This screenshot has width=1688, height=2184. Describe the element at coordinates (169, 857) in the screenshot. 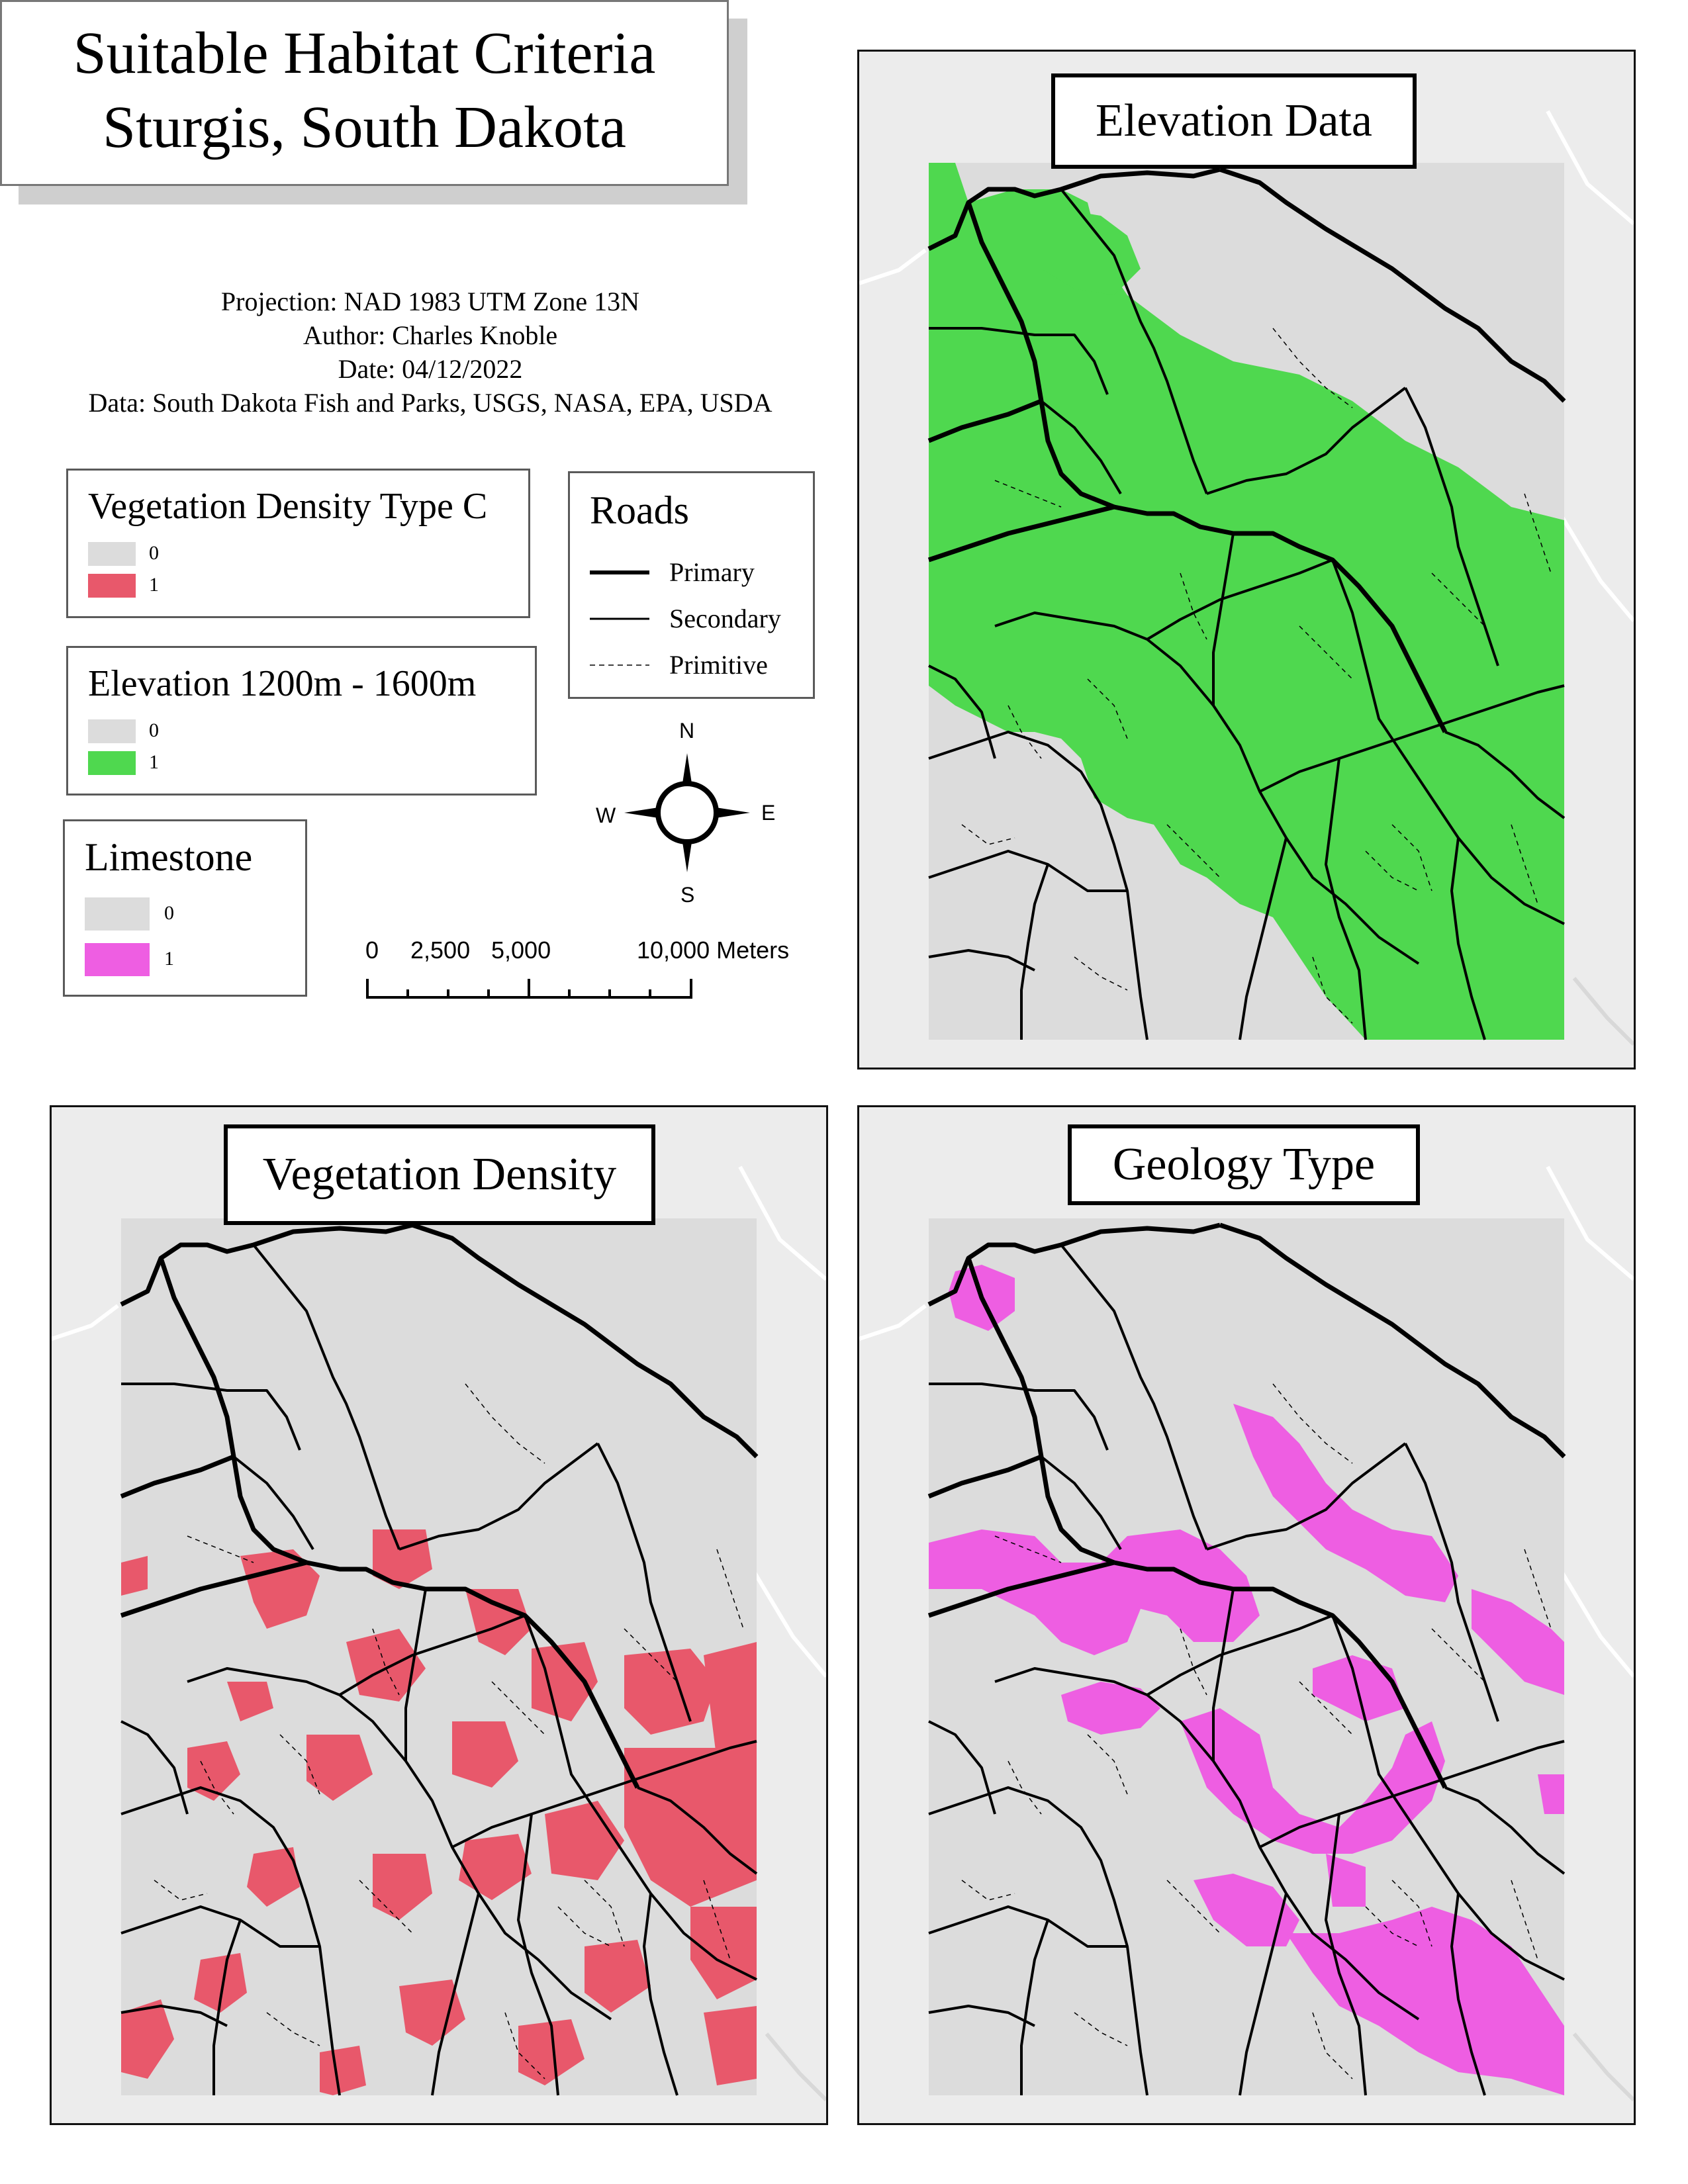

I see `legend-limestone-title: Limestone` at that location.